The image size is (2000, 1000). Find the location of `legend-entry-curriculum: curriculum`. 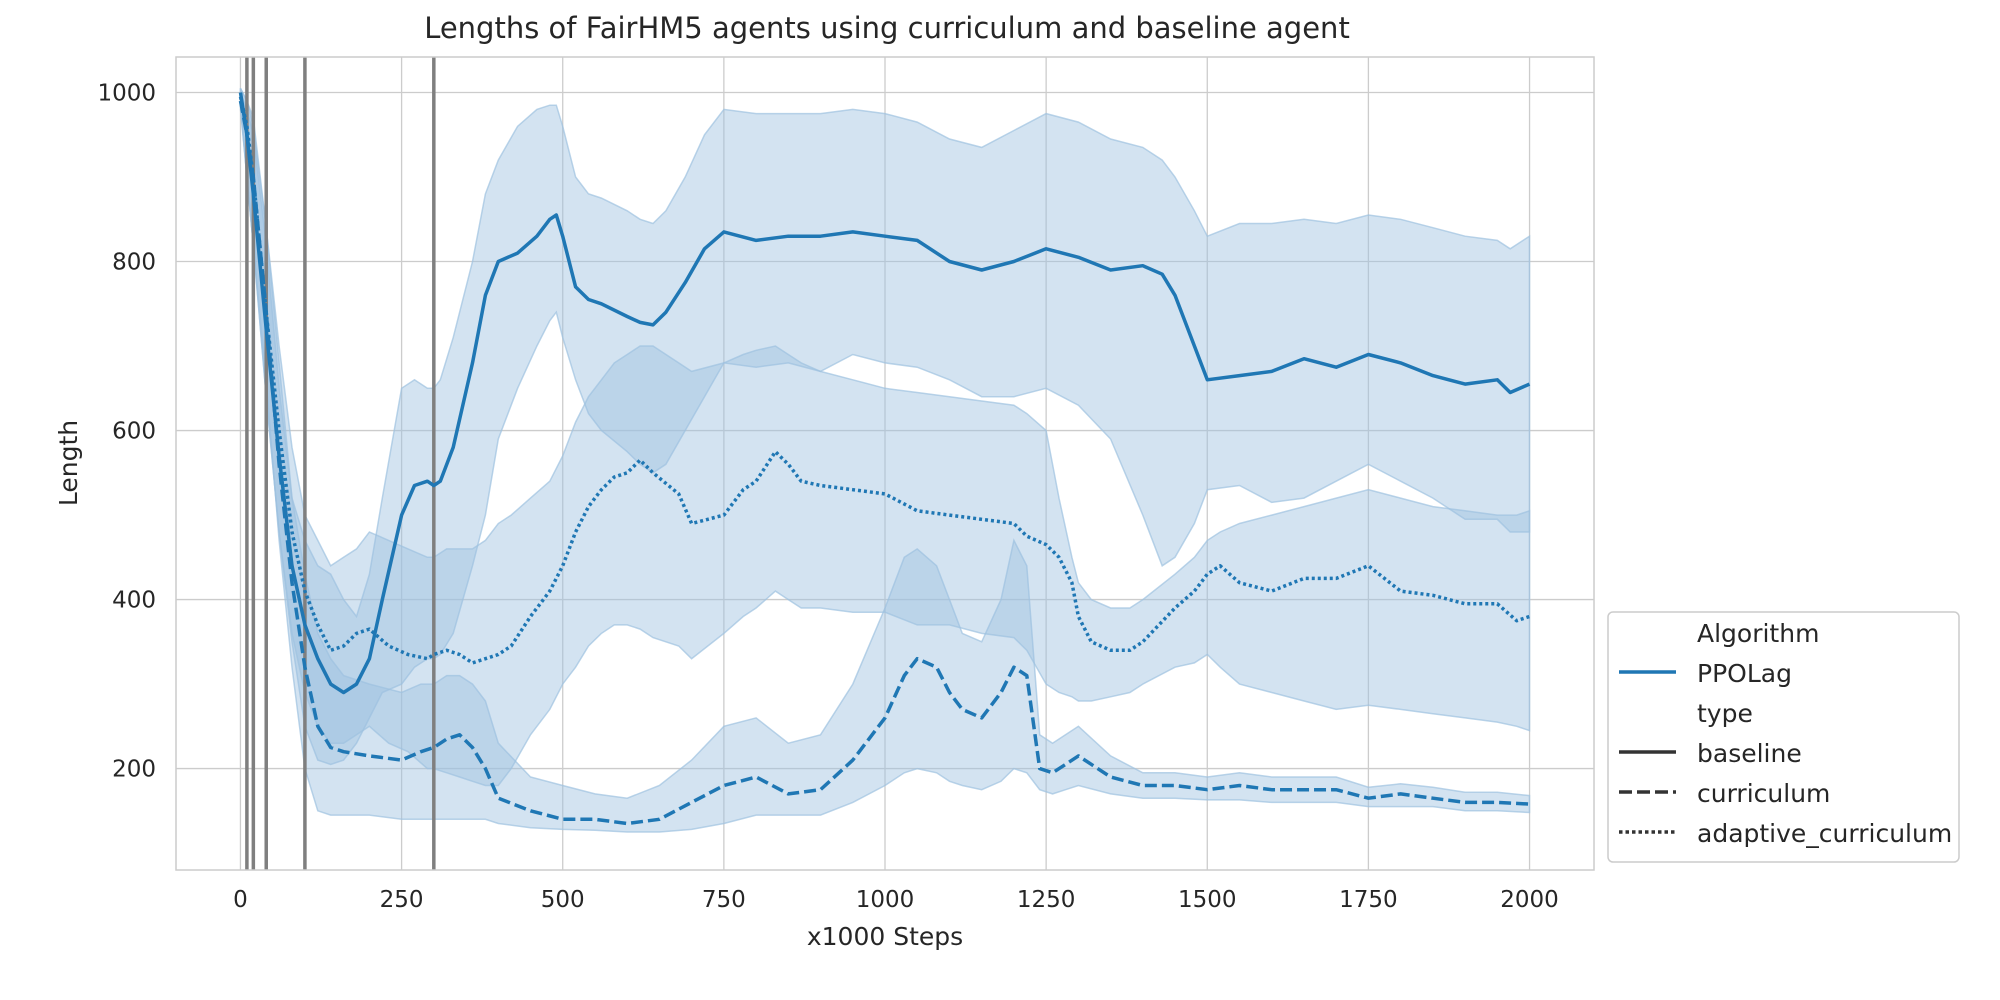

legend-entry-curriculum: curriculum is located at coordinates (1763, 793).